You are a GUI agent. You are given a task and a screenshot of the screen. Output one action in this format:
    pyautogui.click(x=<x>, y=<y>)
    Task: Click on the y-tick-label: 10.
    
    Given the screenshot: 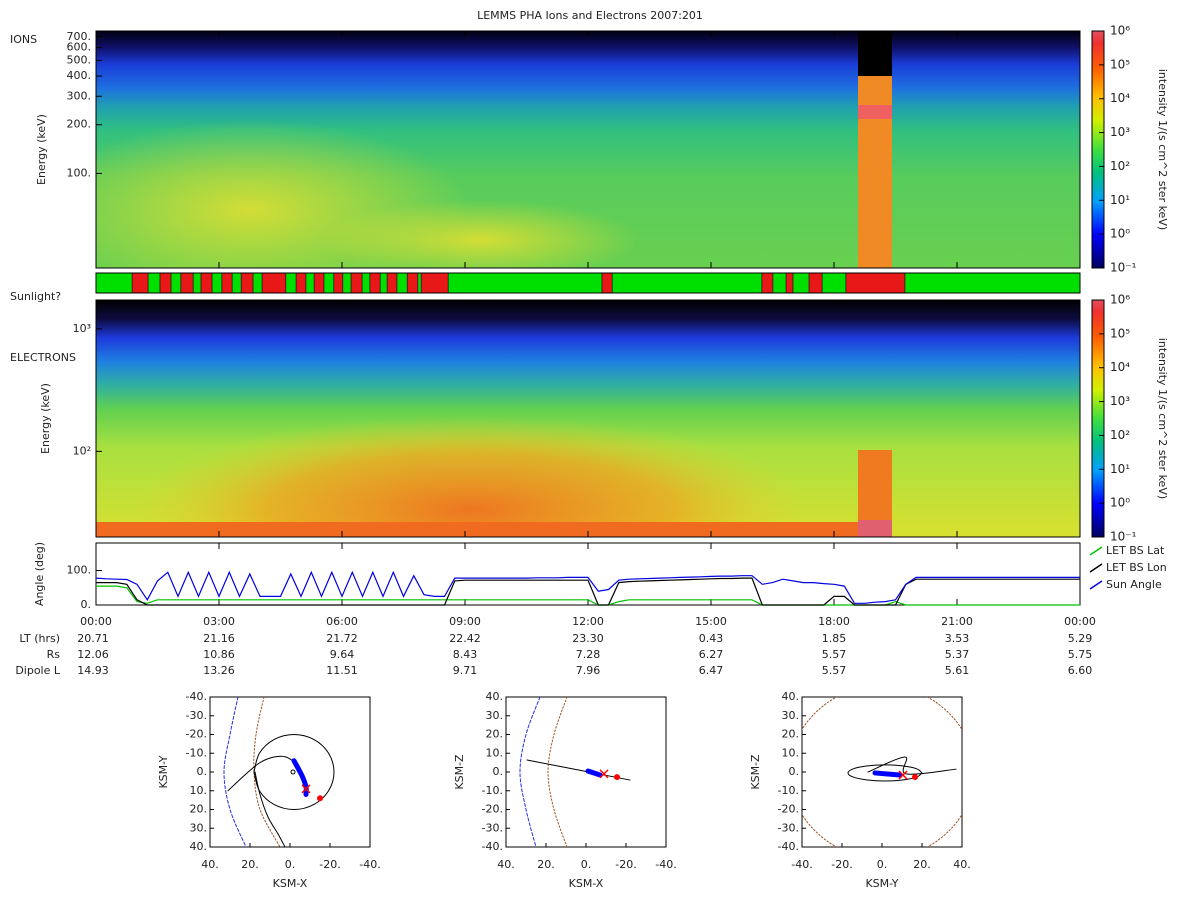 What is the action you would take?
    pyautogui.click(x=199, y=790)
    